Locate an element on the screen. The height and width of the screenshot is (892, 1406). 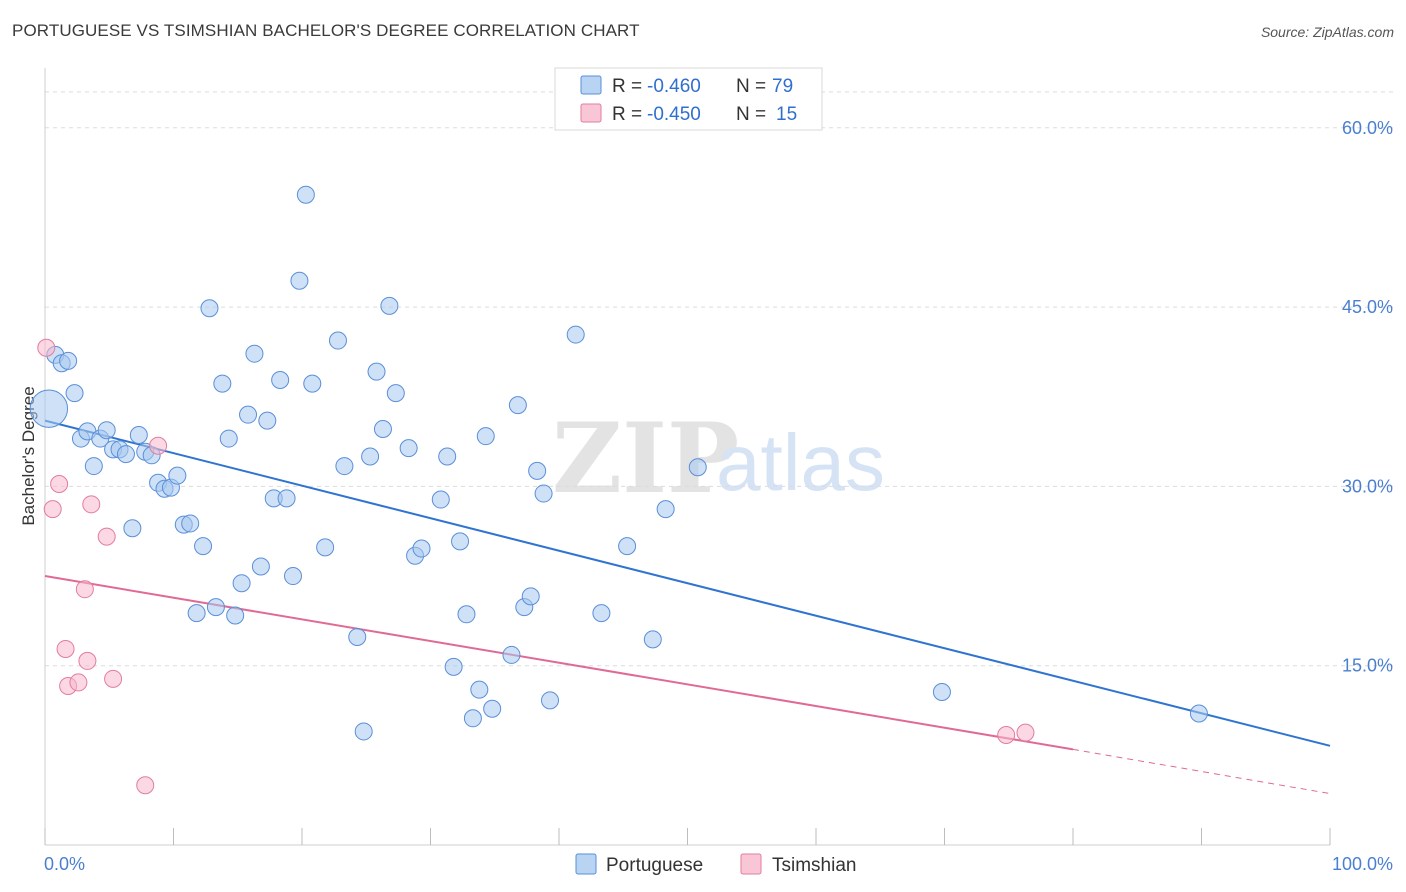
legend-n-value-portuguese: 79 is located at coordinates (782, 86).